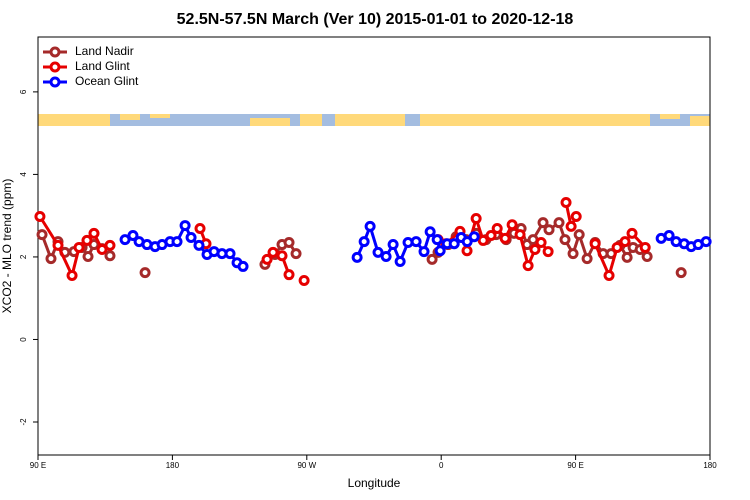 This screenshot has width=750, height=500. Describe the element at coordinates (374, 483) in the screenshot. I see `x-axis-label: Longitude` at that location.